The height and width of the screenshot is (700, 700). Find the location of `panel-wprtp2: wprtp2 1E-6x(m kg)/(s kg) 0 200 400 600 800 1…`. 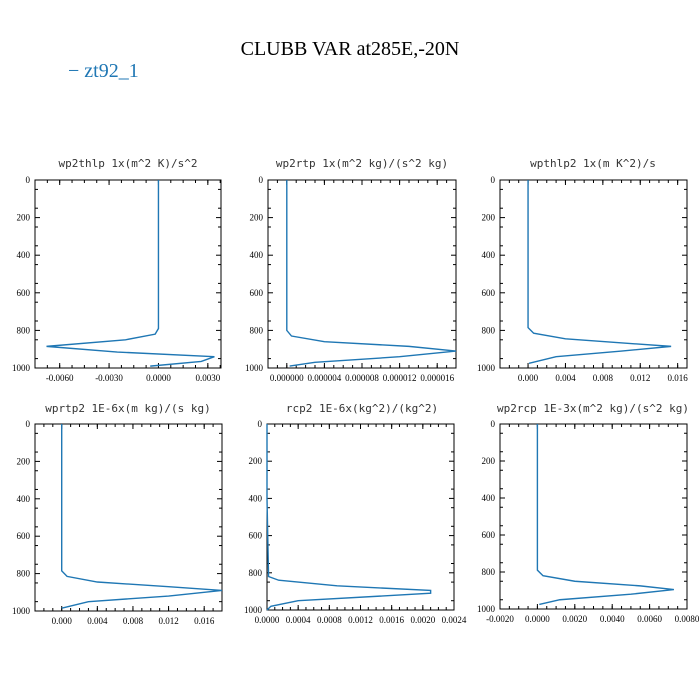

panel-wprtp2: wprtp2 1E-6x(m kg)/(s kg) 0 200 400 600 800 1… is located at coordinates (117, 514).